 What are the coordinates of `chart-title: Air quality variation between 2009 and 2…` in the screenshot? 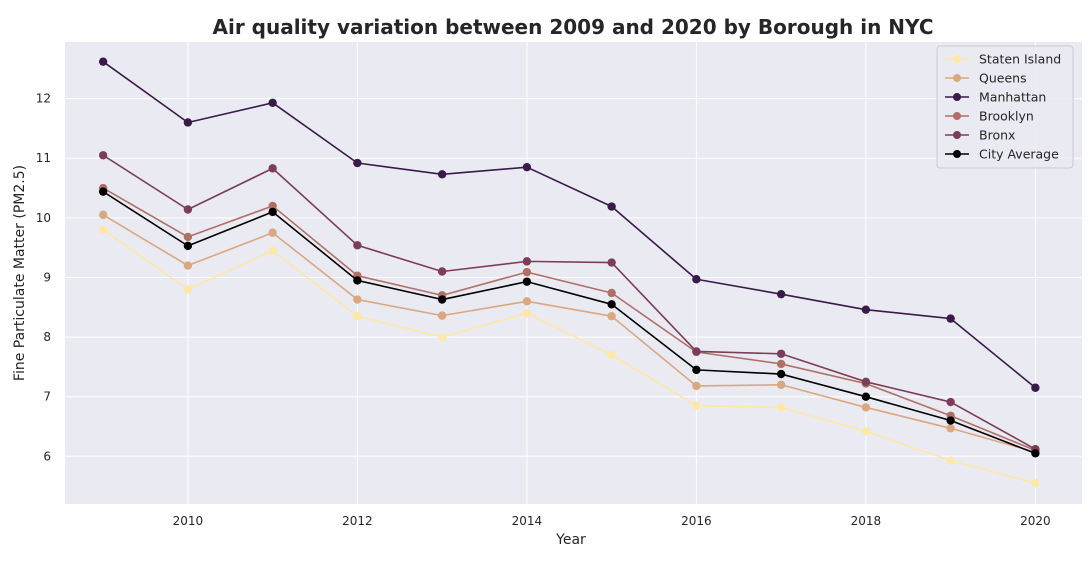 It's located at (572, 27).